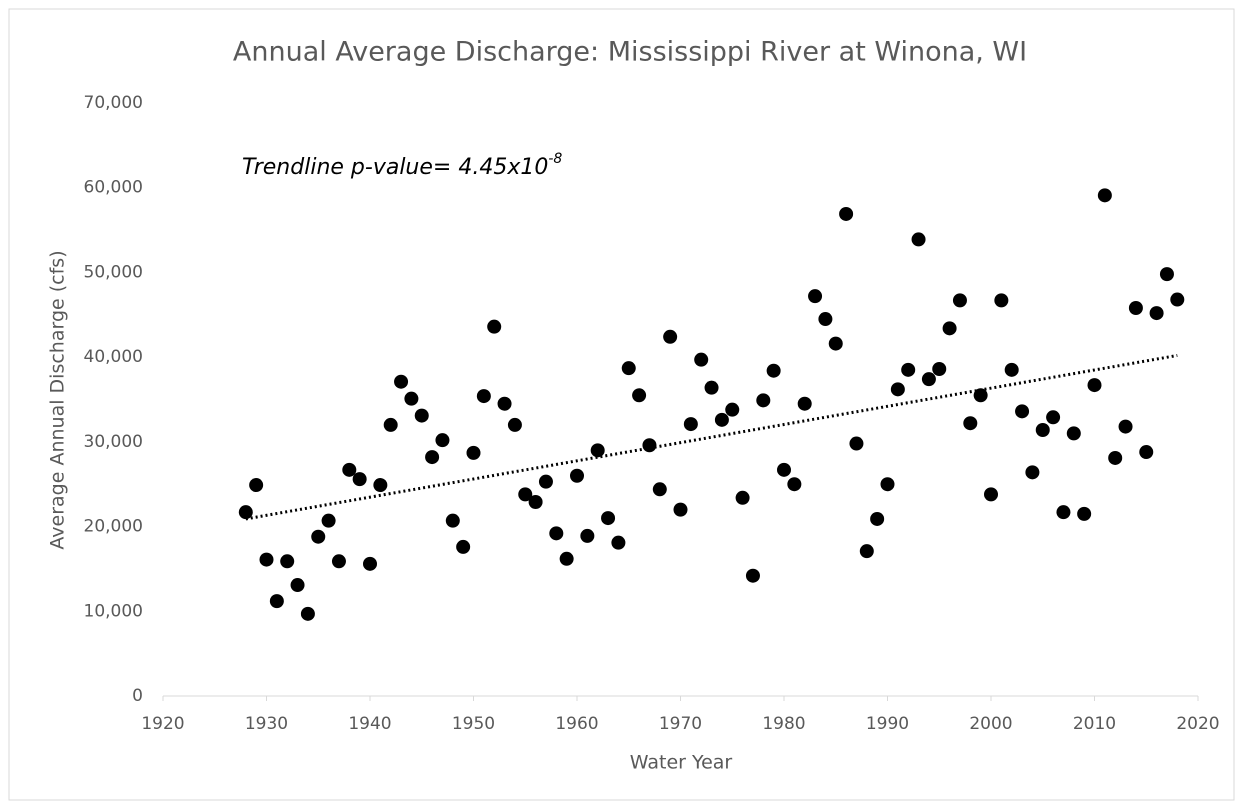 Image resolution: width=1236 pixels, height=803 pixels. I want to click on x-tick-label: 1960, so click(576, 724).